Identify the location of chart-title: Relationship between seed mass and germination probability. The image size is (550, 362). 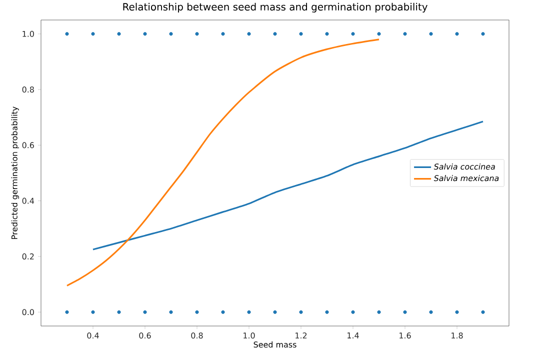
(275, 7).